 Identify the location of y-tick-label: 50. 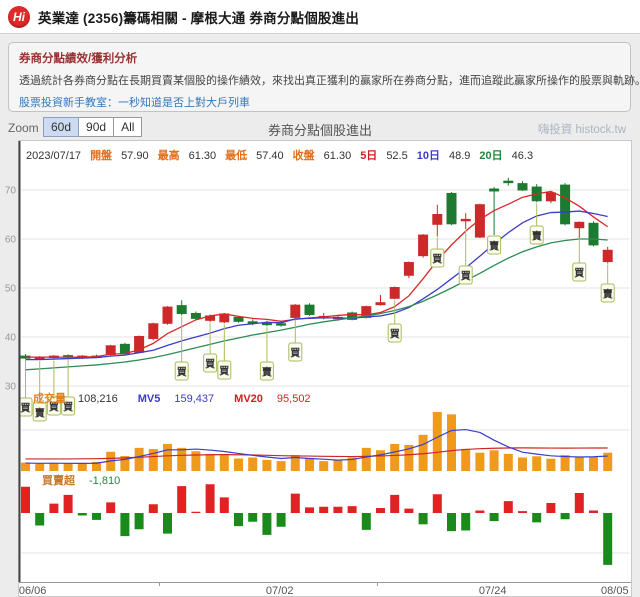
(11, 289).